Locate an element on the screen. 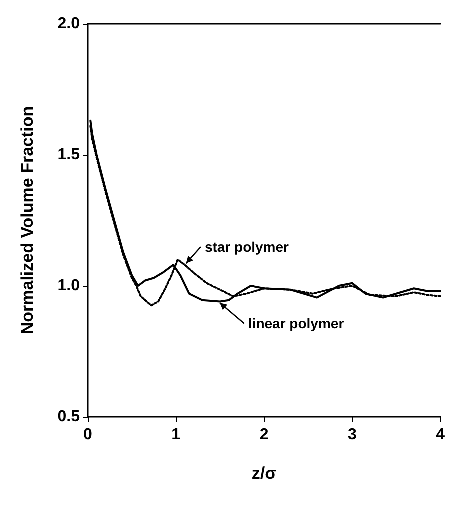 This screenshot has height=511, width=456. y-axis-title: Normalized Volume Fraction is located at coordinates (27, 220).